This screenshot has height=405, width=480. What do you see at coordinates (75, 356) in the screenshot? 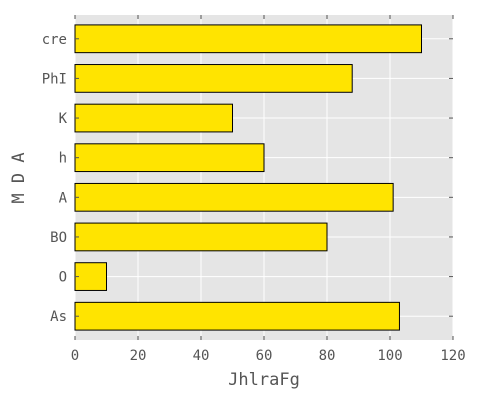
I see `x-tick-label: 0` at bounding box center [75, 356].